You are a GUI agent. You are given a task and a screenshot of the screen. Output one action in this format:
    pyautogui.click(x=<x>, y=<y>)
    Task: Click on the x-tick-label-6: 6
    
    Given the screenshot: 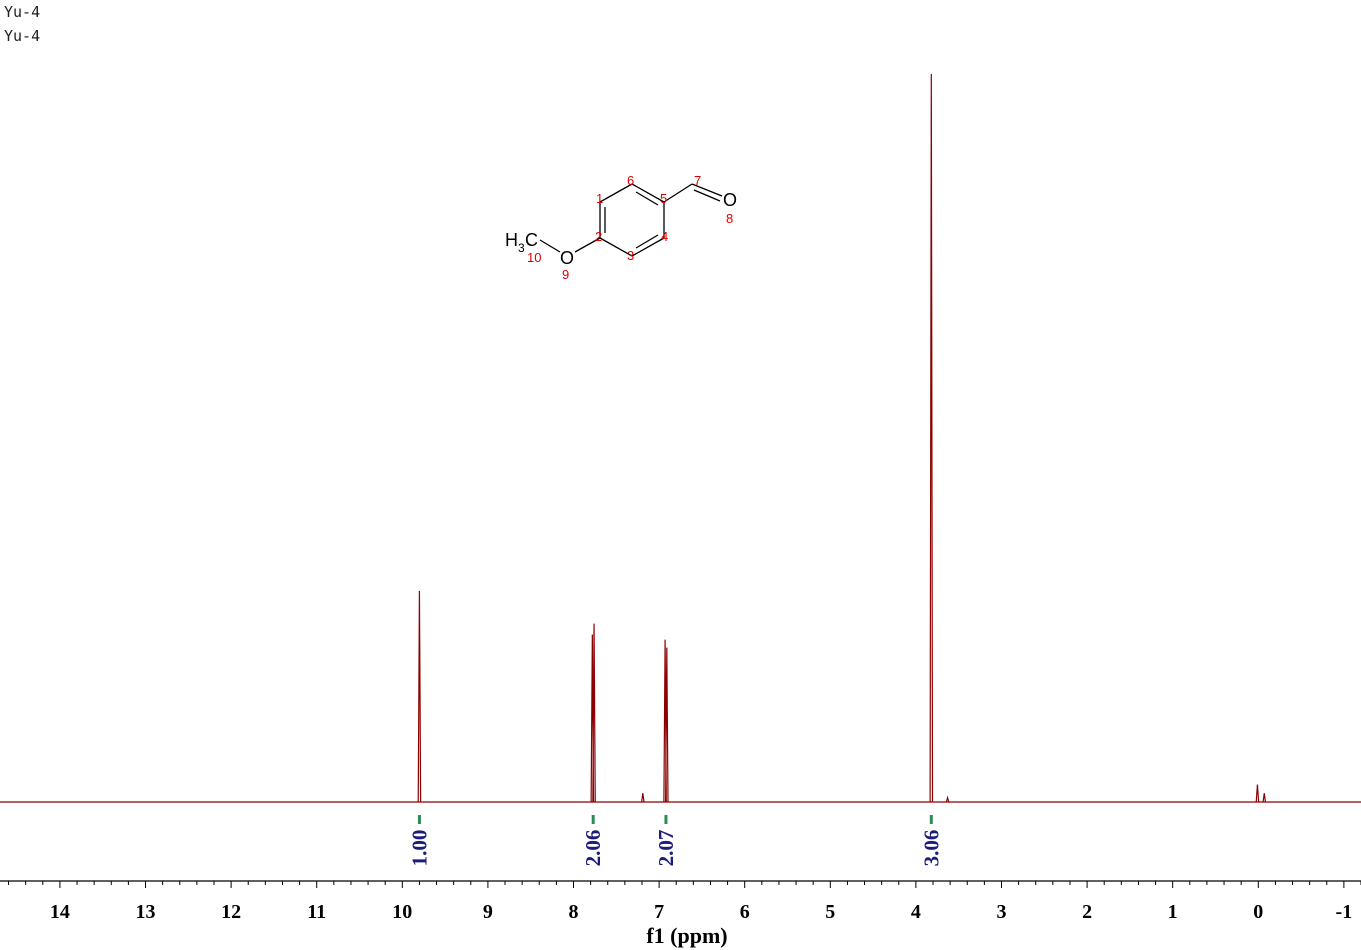 What is the action you would take?
    pyautogui.click(x=745, y=912)
    